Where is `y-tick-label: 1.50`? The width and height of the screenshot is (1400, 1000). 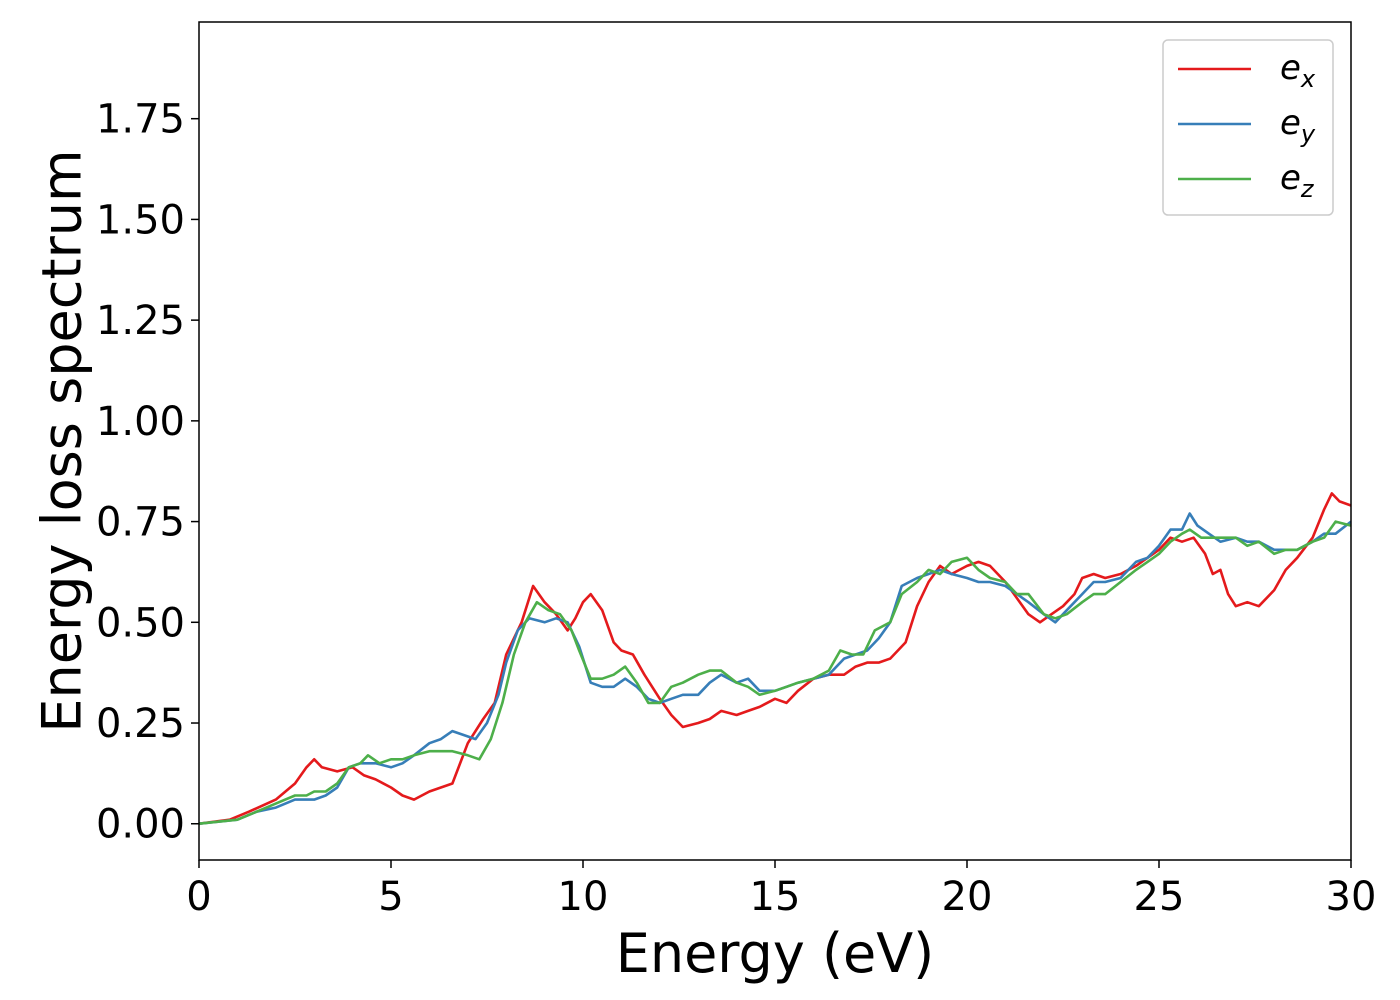 y-tick-label: 1.50 is located at coordinates (140, 220).